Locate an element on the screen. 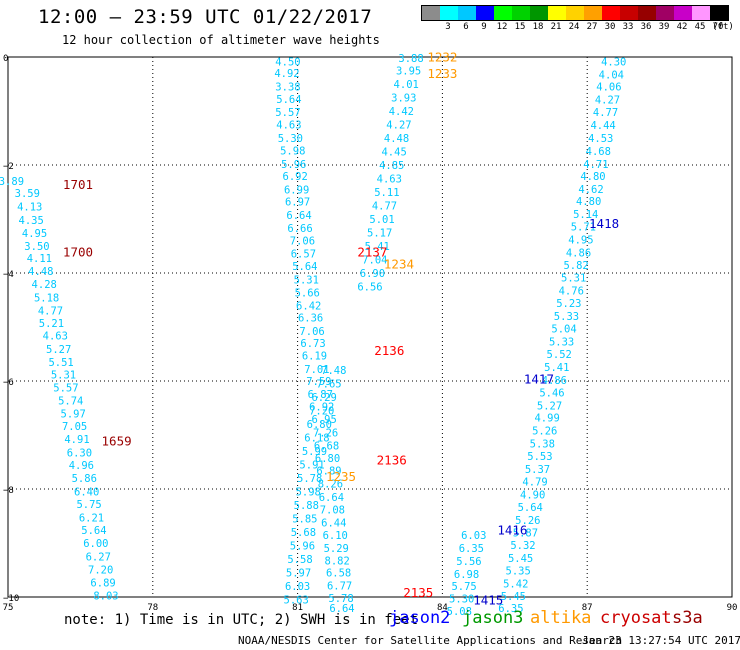 The image size is (740, 650). wave-height-value: 4.90 is located at coordinates (532, 495).